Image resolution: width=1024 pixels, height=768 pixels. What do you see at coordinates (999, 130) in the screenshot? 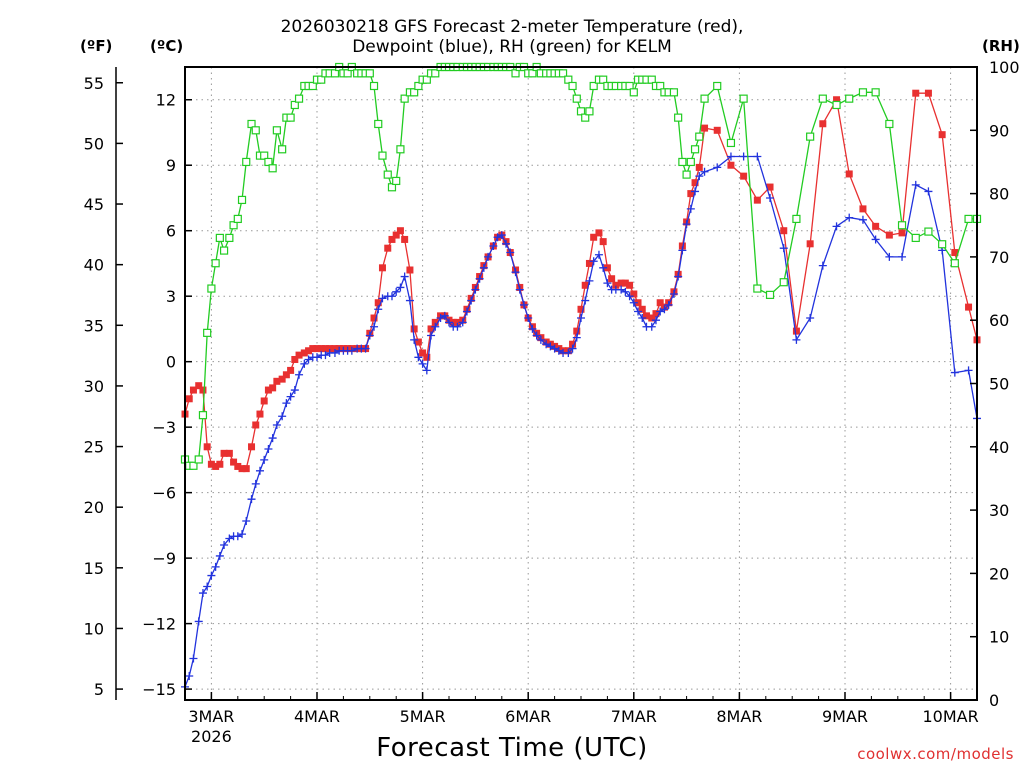
I see `rh-tick-label: 90` at bounding box center [999, 130].